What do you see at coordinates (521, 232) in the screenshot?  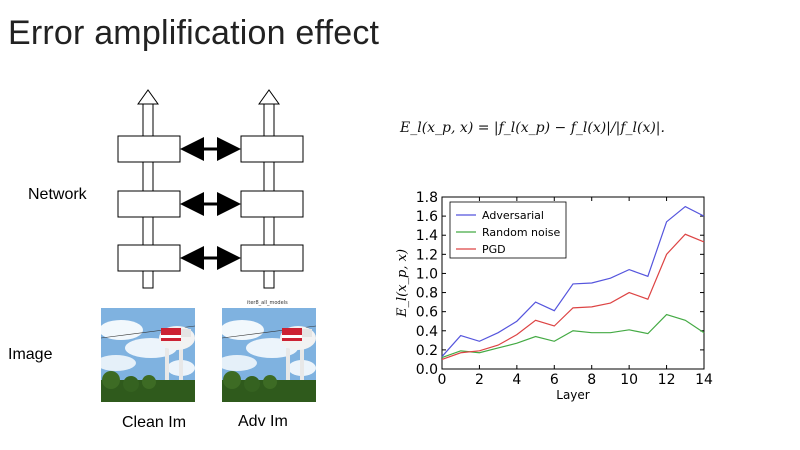 I see `legend-entry: Random noise` at bounding box center [521, 232].